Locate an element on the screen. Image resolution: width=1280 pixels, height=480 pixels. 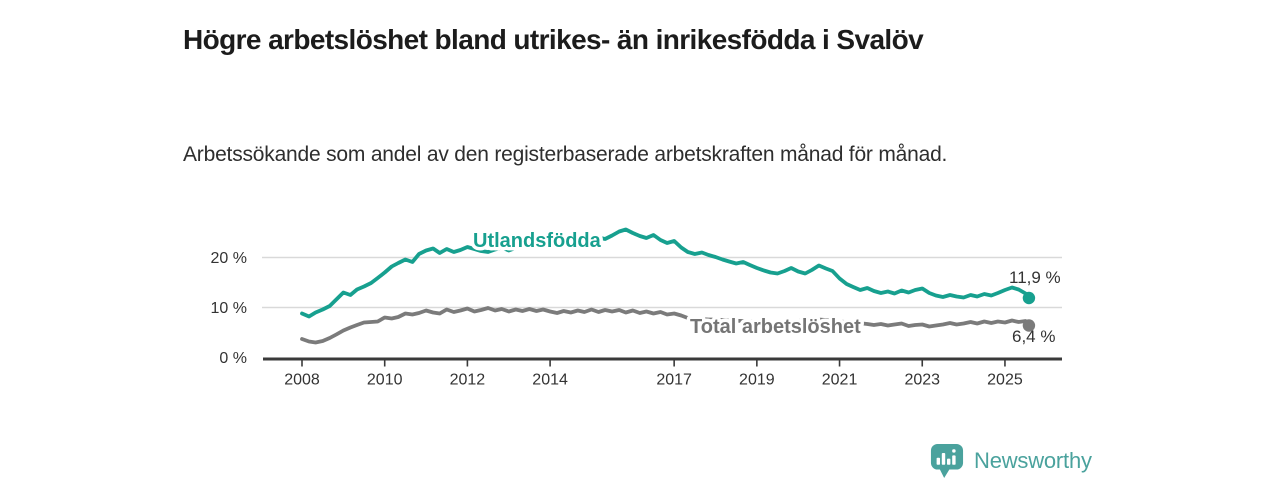
series-end-value: 6,4 % is located at coordinates (1033, 336).